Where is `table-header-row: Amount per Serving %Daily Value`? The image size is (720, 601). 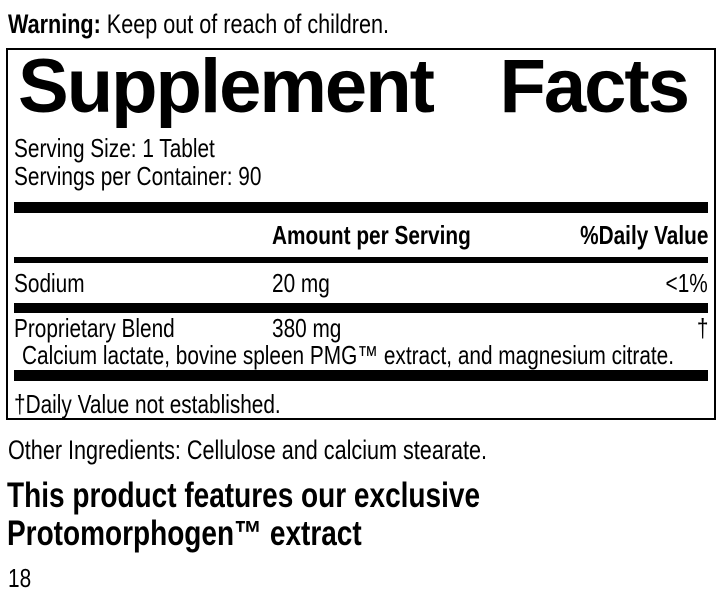 table-header-row: Amount per Serving %Daily Value is located at coordinates (361, 235).